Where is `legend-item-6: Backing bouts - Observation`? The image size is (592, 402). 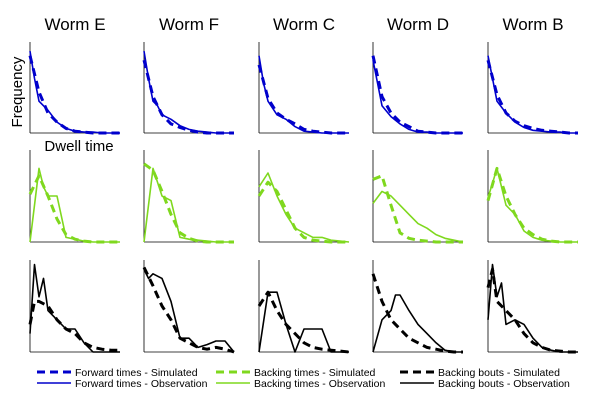 legend-item-6: Backing bouts - Observation is located at coordinates (485, 384).